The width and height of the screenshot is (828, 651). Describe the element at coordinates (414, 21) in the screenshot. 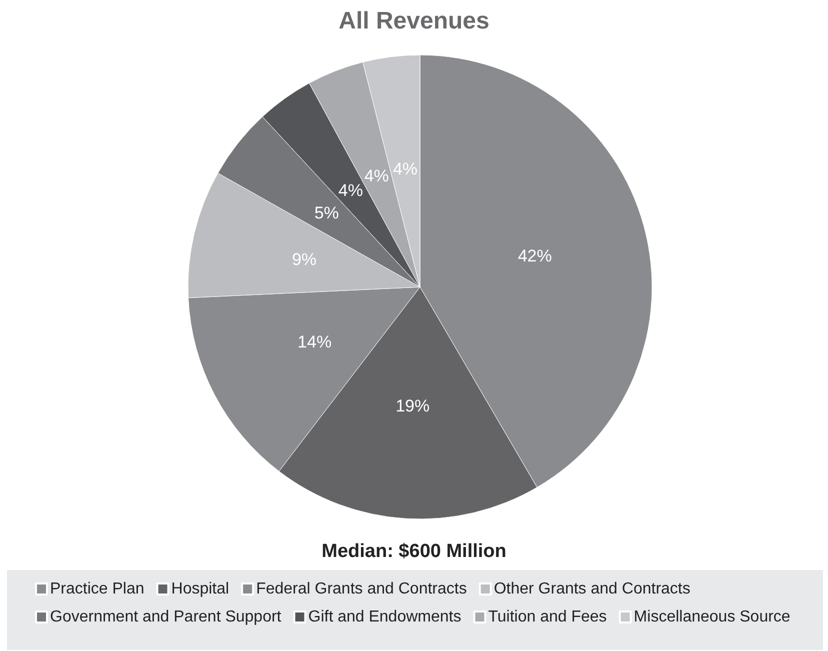

I see `chart-title: All Revenues` at that location.